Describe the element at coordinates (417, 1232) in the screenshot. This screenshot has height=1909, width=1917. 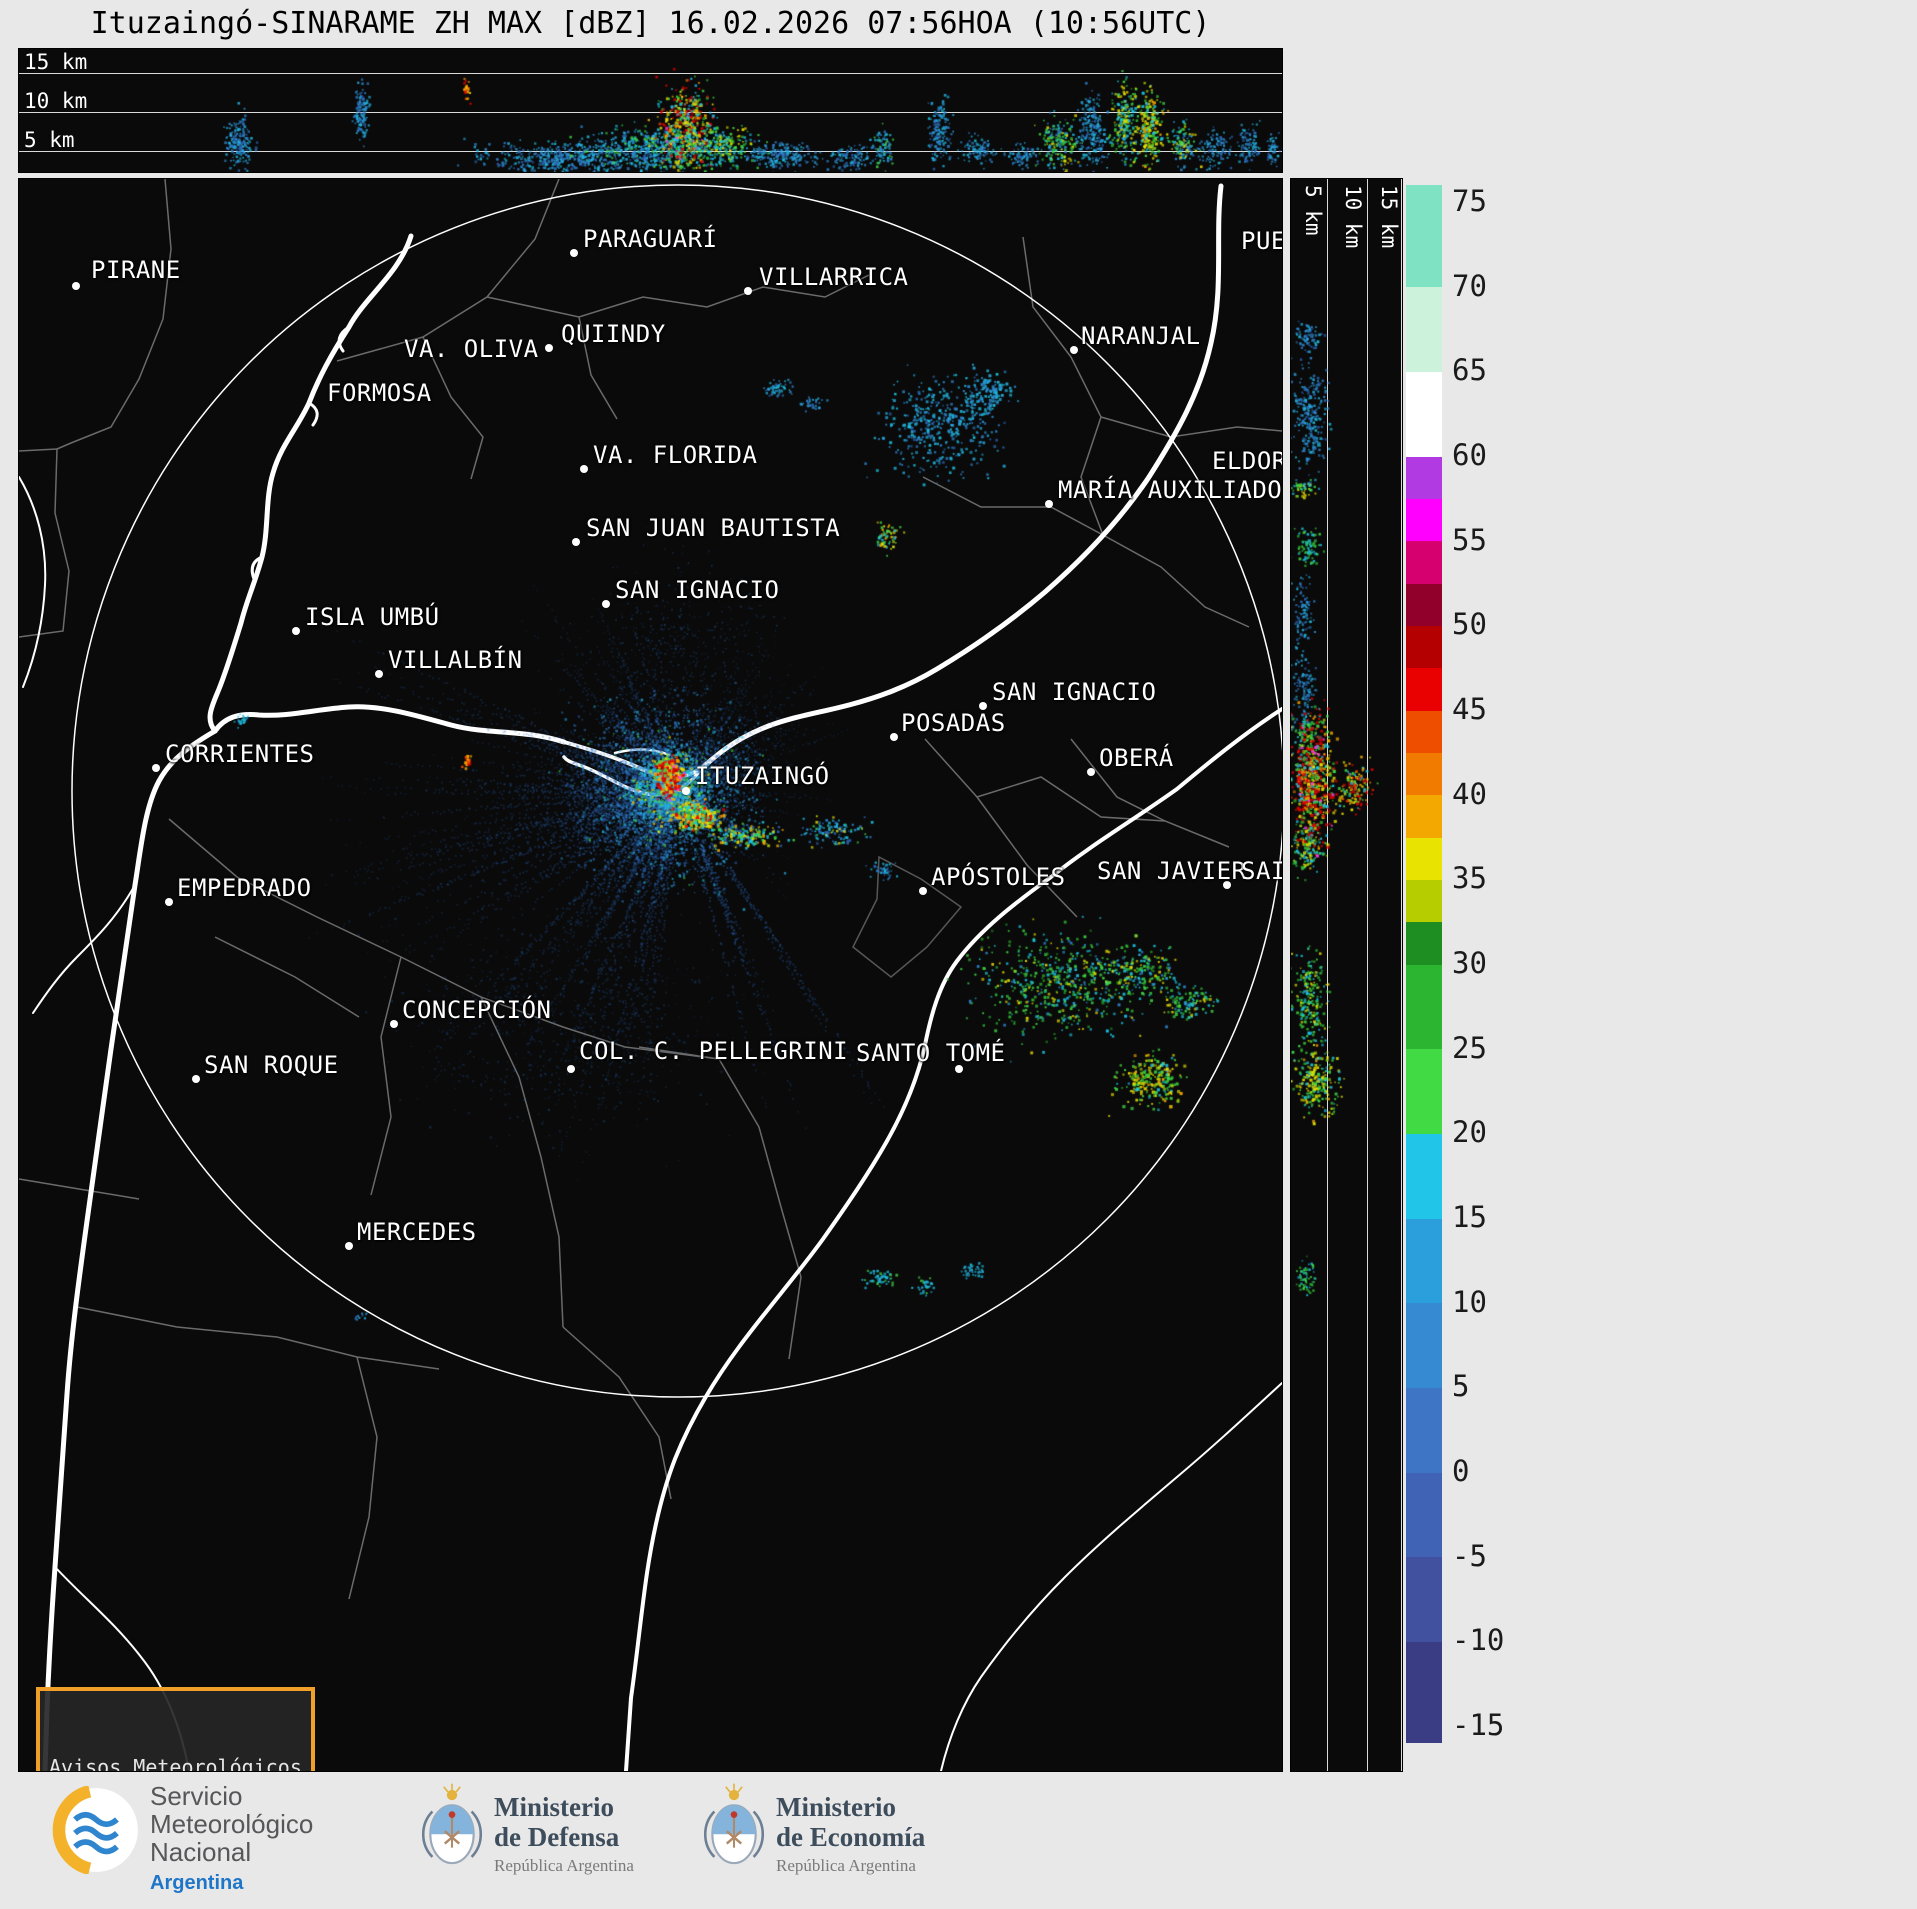
I see `city-label: MERCEDES` at that location.